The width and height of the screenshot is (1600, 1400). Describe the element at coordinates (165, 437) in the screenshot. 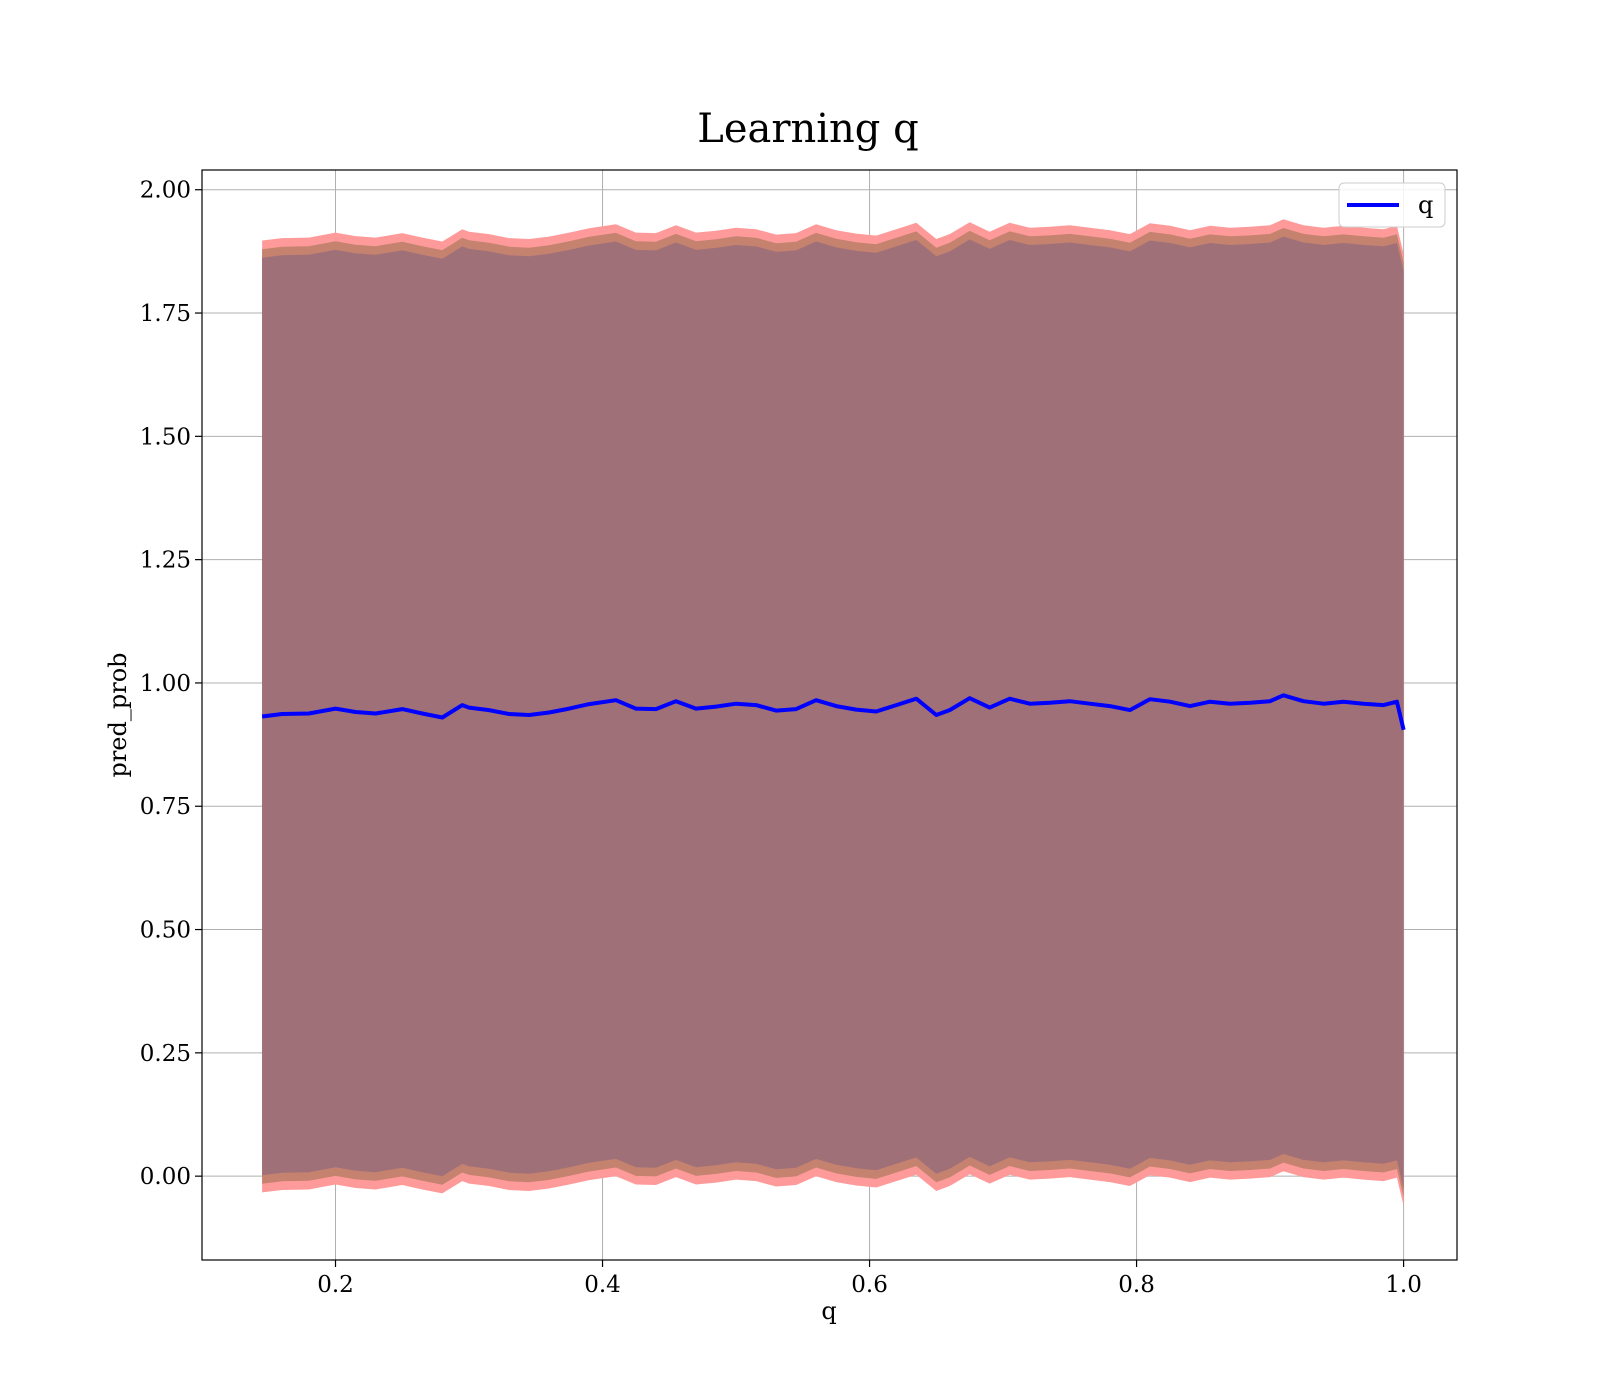

I see `y-tick-label-6: 1.50` at that location.